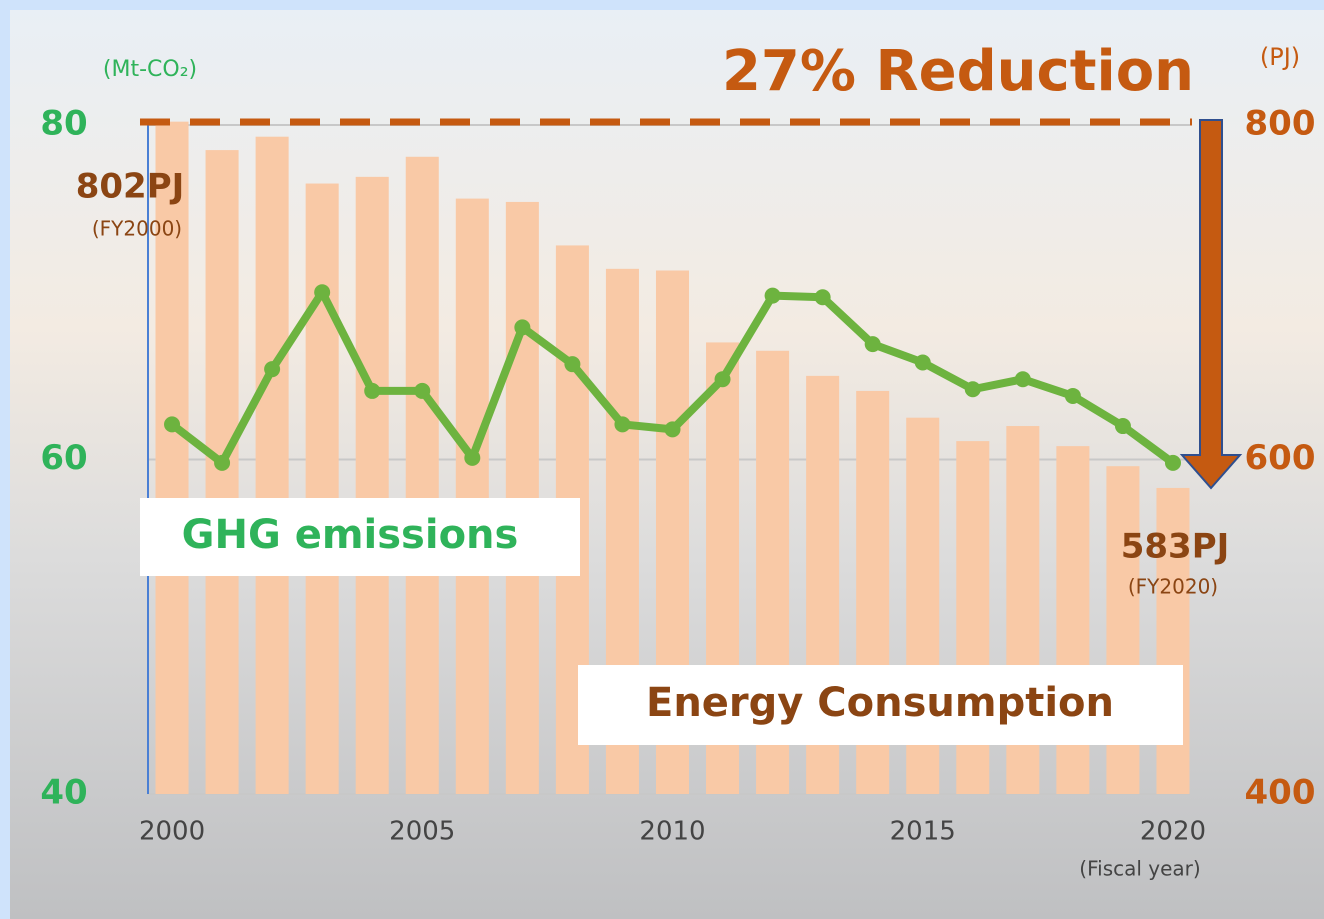 This screenshot has width=1324, height=919. What do you see at coordinates (1280, 124) in the screenshot?
I see `y2-tick-label: 800` at bounding box center [1280, 124].